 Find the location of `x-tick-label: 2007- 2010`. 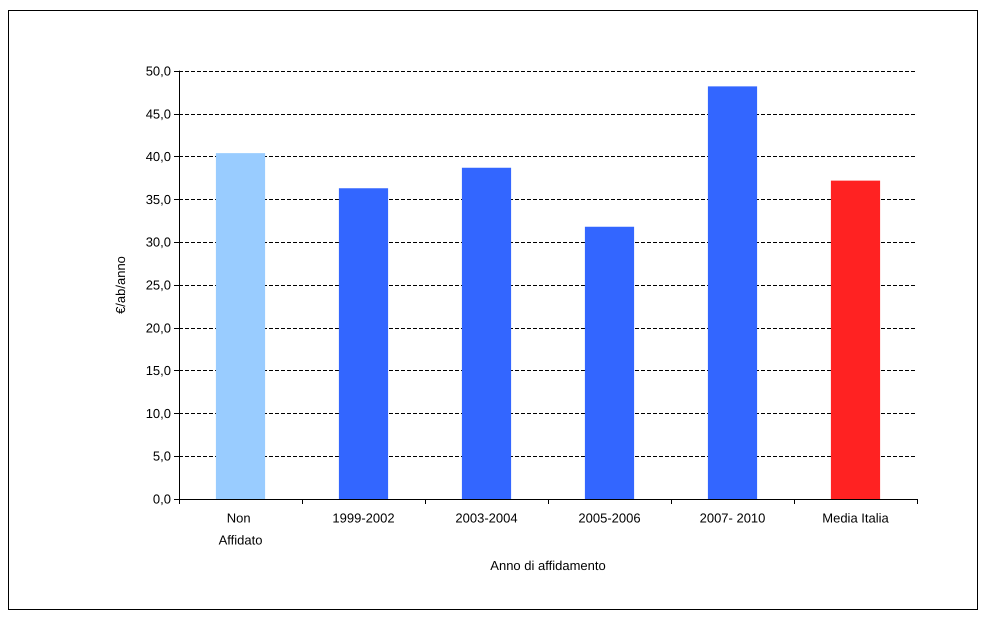

x-tick-label: 2007- 2010 is located at coordinates (733, 518).